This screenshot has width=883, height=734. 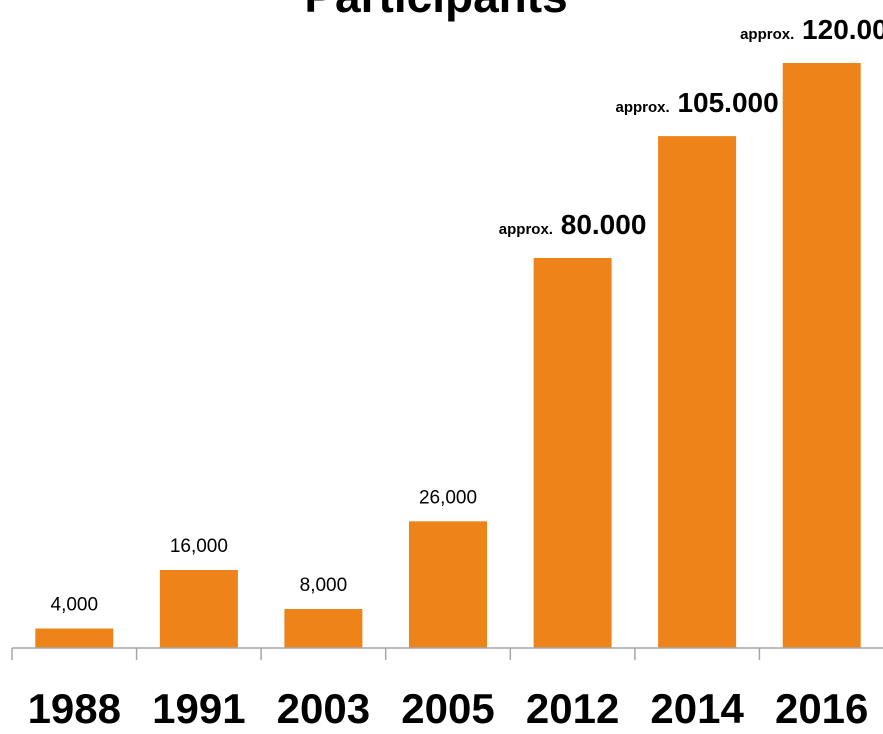 What do you see at coordinates (435, 11) in the screenshot?
I see `chart-title: Participants` at bounding box center [435, 11].